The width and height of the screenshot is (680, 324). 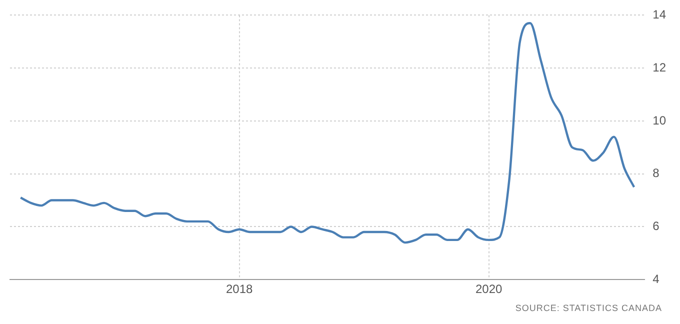 I want to click on y-tick-label: 8, so click(x=656, y=173).